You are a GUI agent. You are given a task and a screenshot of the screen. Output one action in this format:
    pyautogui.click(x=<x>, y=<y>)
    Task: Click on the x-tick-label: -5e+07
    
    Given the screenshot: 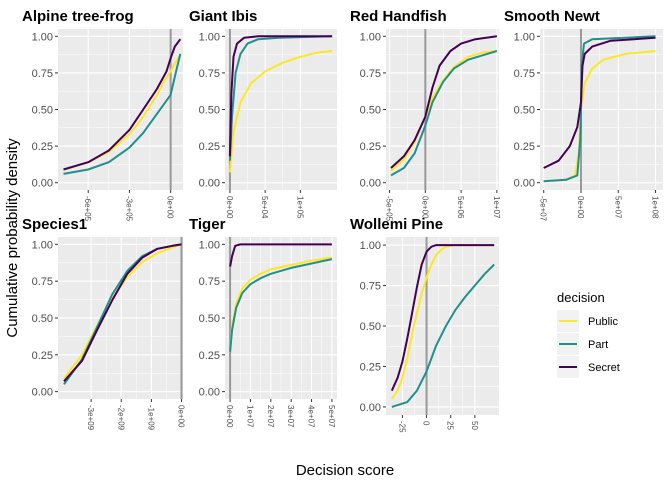 What is the action you would take?
    pyautogui.click(x=543, y=209)
    